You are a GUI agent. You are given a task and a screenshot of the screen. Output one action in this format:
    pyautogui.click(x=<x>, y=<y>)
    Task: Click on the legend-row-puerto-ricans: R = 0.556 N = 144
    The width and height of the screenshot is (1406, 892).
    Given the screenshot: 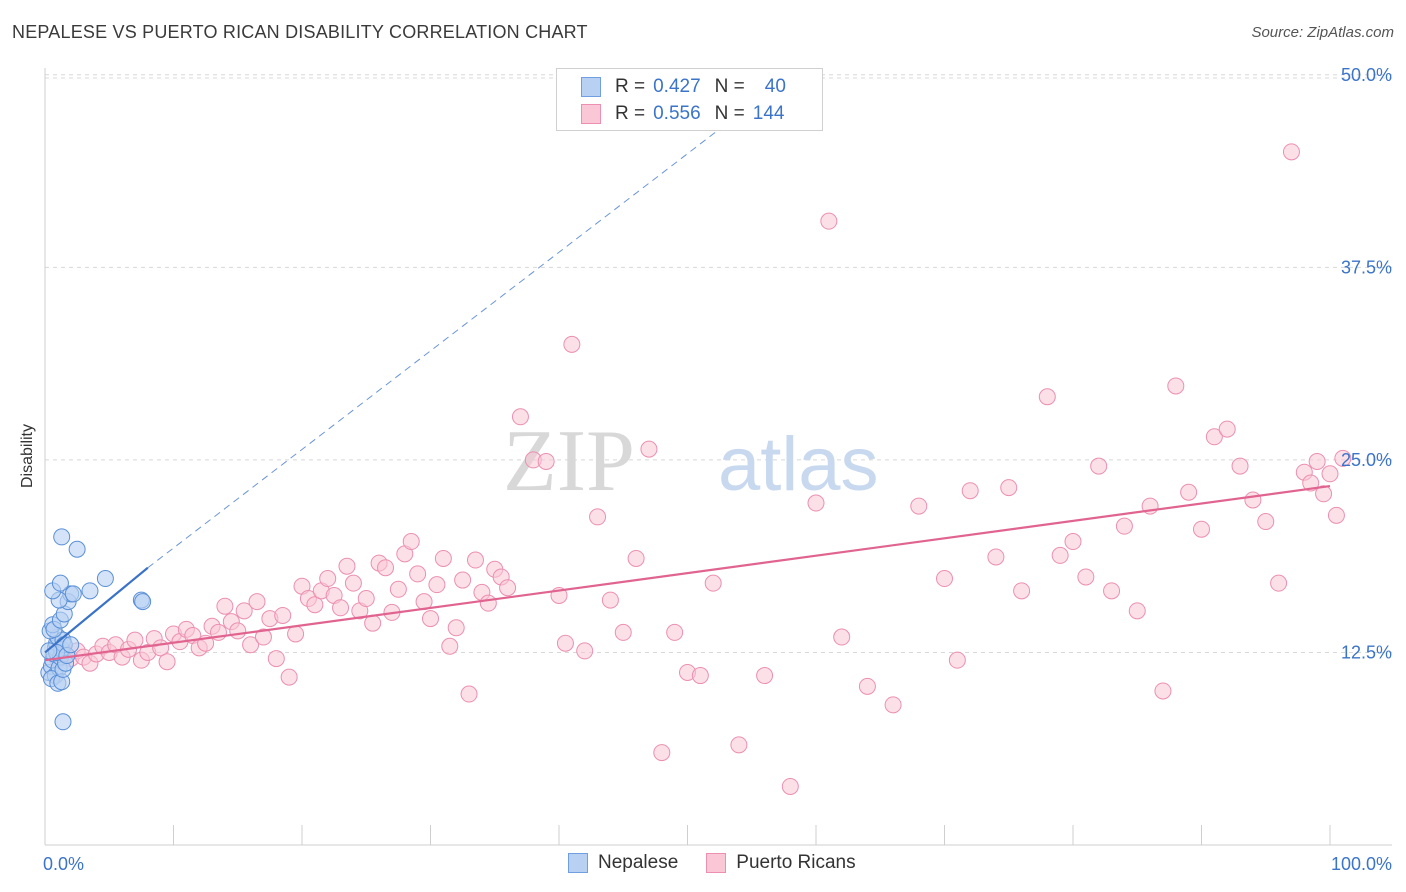 What is the action you would take?
    pyautogui.click(x=682, y=114)
    